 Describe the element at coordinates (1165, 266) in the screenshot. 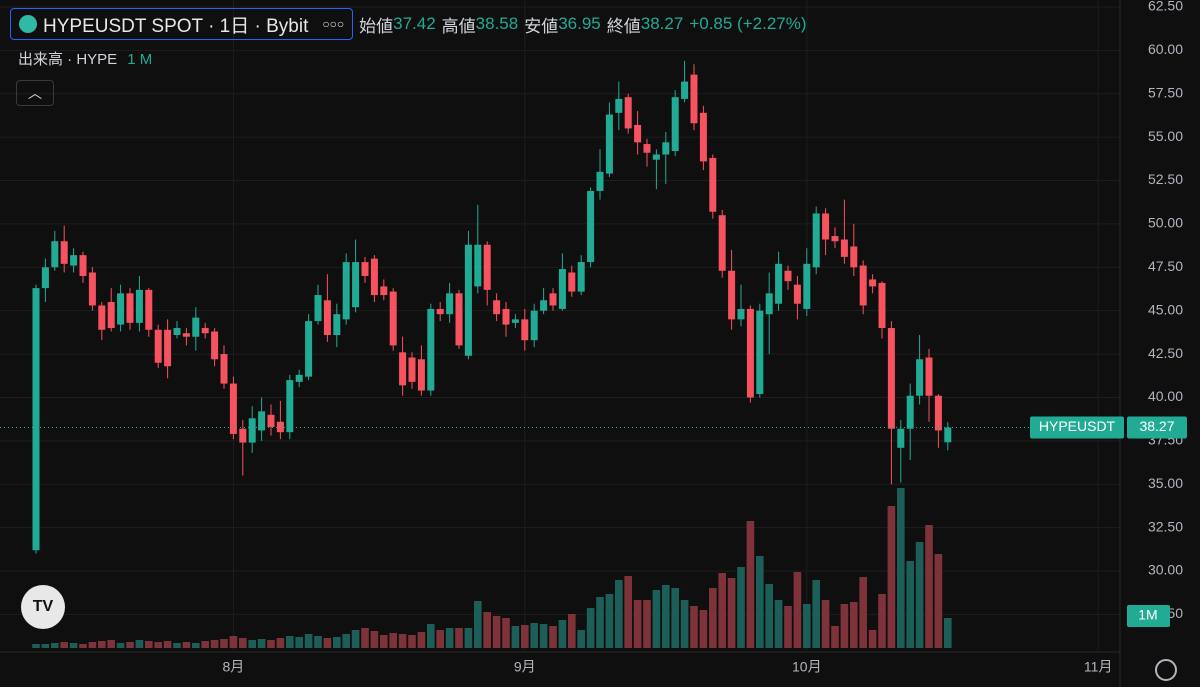

I see `y-tick-label: 47.50` at that location.